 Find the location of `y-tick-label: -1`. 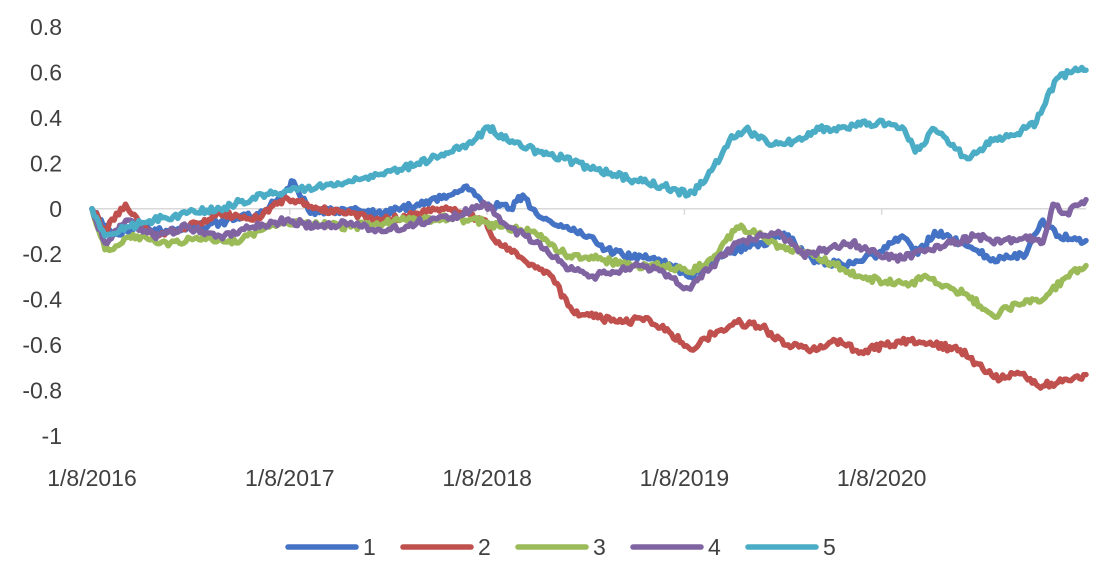

y-tick-label: -1 is located at coordinates (52, 436).